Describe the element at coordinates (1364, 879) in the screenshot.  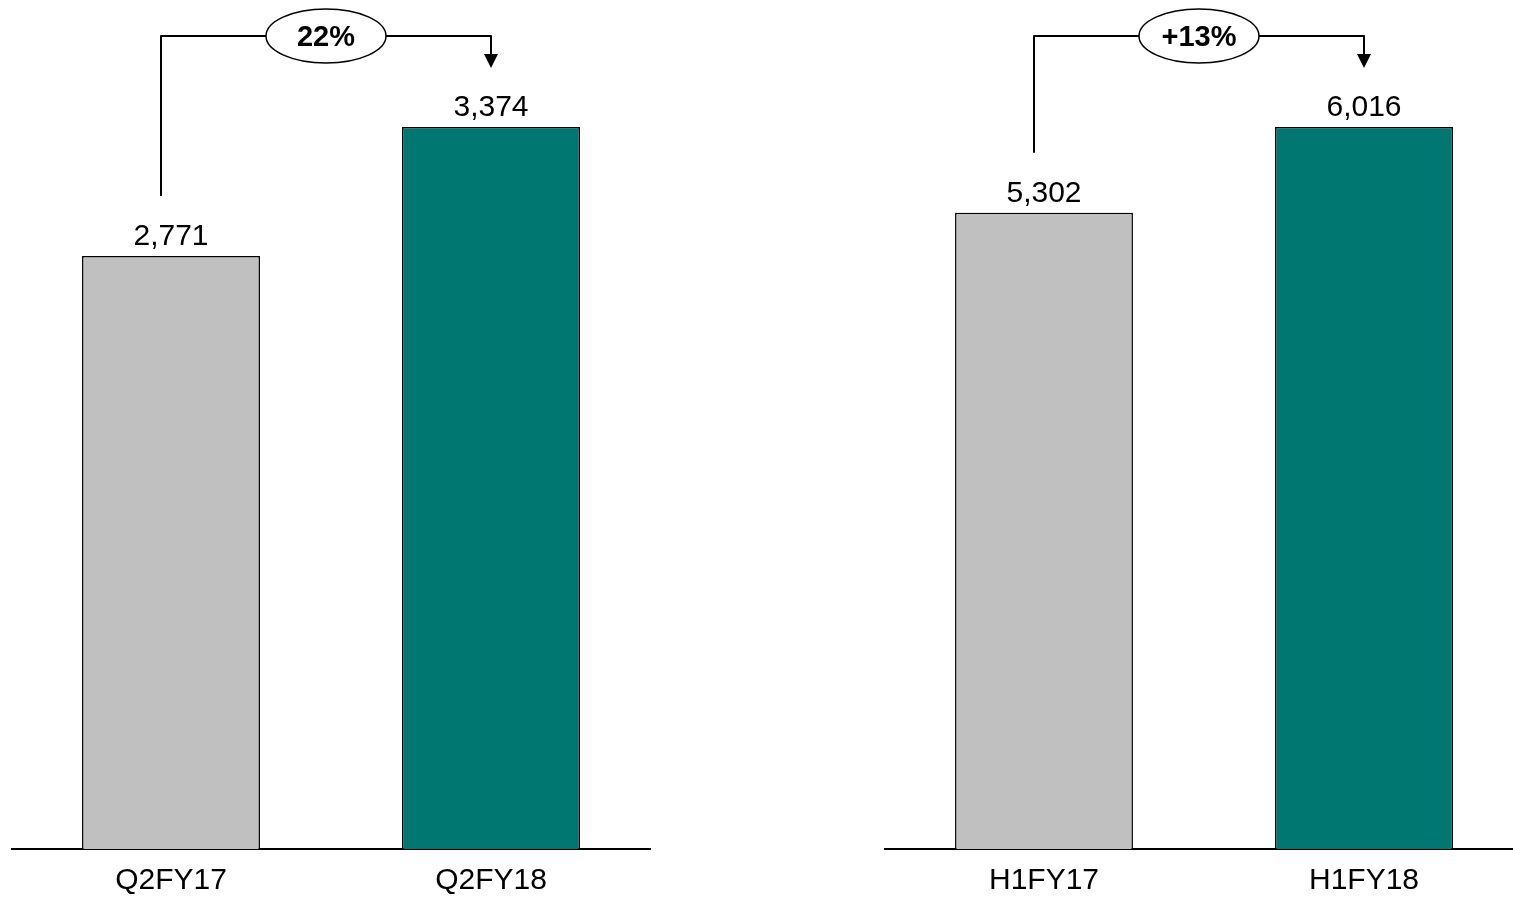
I see `x-tick-label: H1FY18` at that location.